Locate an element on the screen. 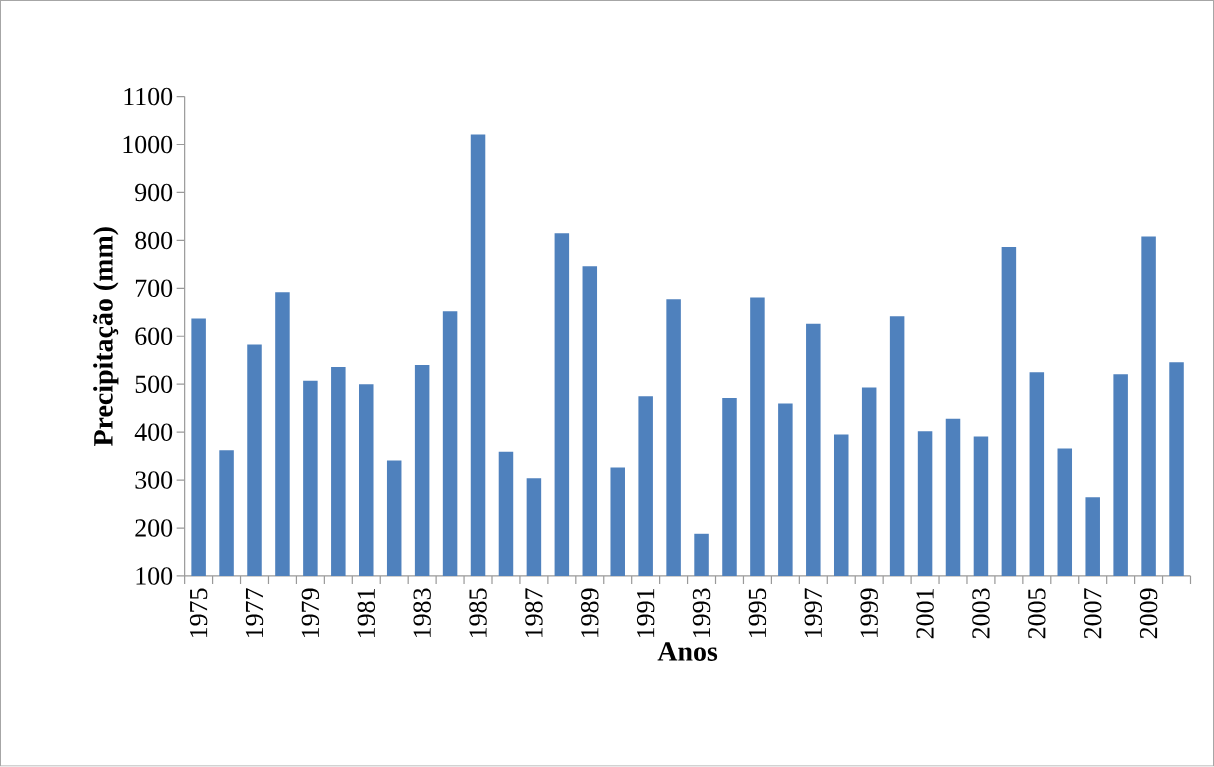  y-axis-title: Precipitação (mm) is located at coordinates (106, 337).